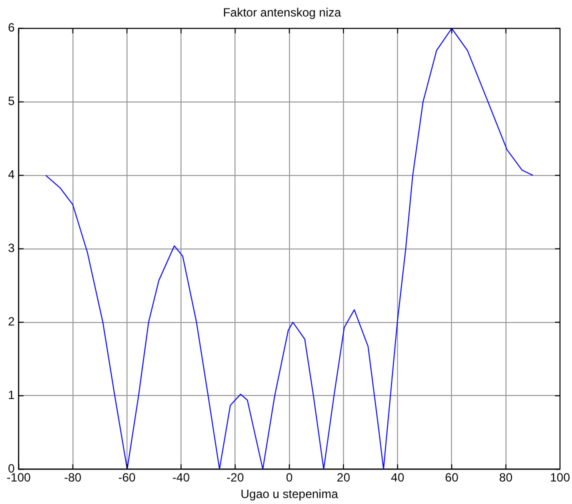 The image size is (572, 504). What do you see at coordinates (181, 477) in the screenshot?
I see `x-tick-label: -40` at bounding box center [181, 477].